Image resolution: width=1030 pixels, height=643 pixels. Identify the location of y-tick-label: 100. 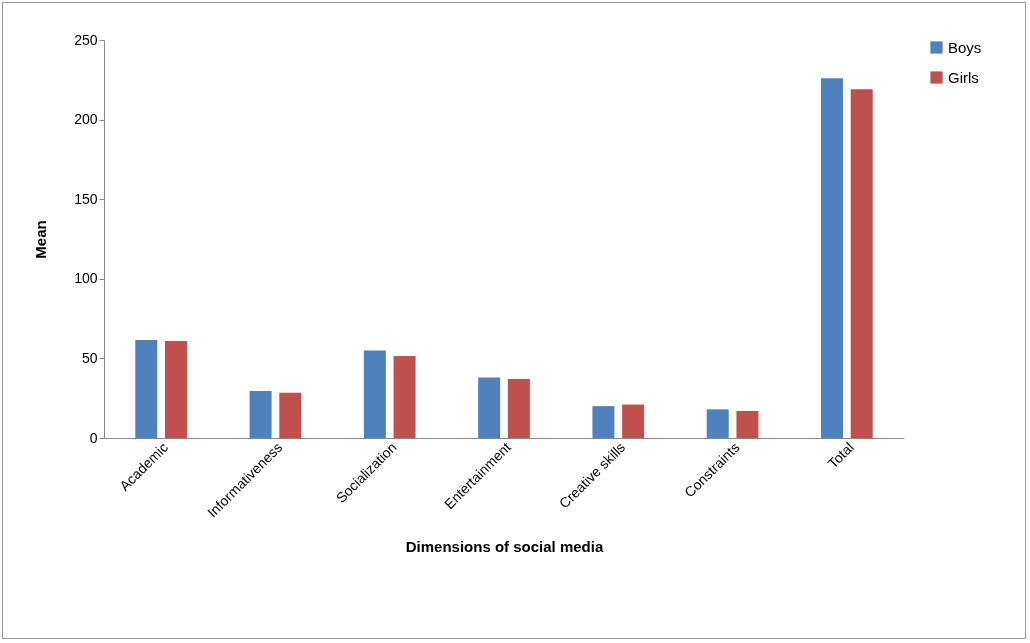
(86, 278).